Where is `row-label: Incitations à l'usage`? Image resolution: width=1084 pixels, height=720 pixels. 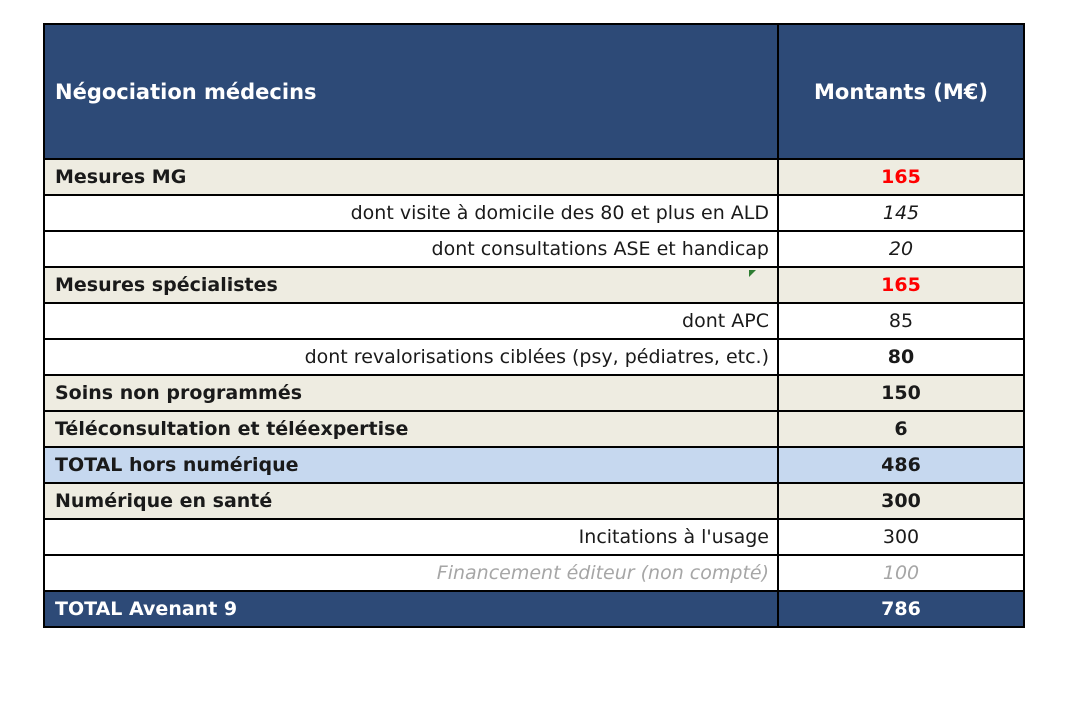 row-label: Incitations à l'usage is located at coordinates (411, 537).